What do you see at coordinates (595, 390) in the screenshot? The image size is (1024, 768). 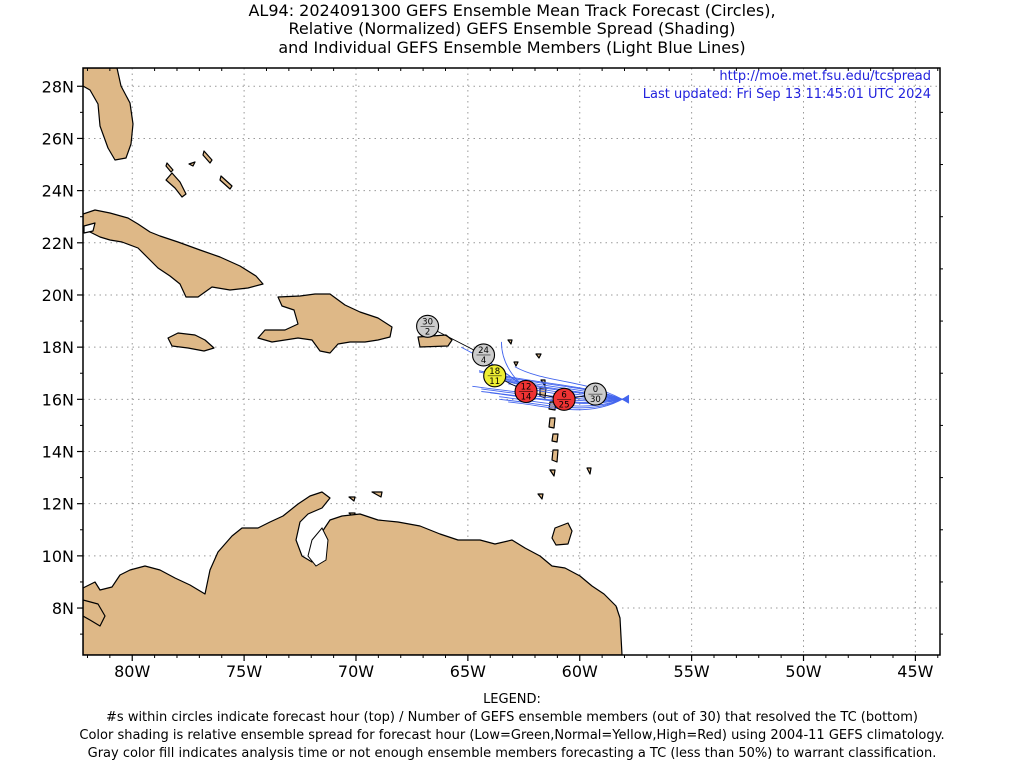 I see `forecast-hour-label: 0` at bounding box center [595, 390].